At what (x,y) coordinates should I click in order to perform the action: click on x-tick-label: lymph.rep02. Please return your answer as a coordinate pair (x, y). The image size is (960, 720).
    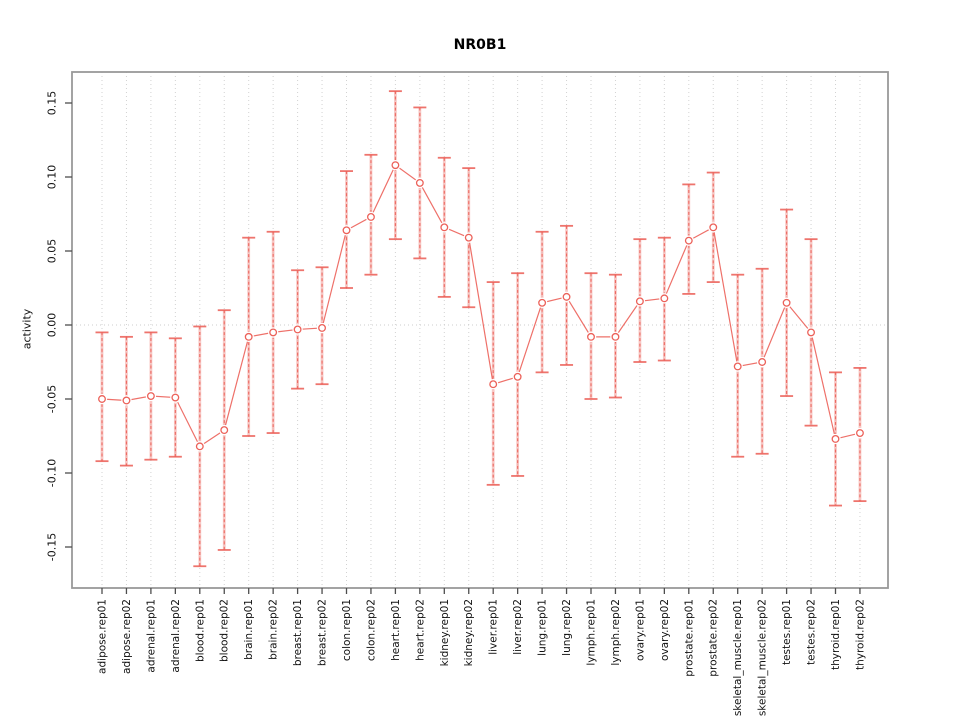
    Looking at the image, I should click on (616, 632).